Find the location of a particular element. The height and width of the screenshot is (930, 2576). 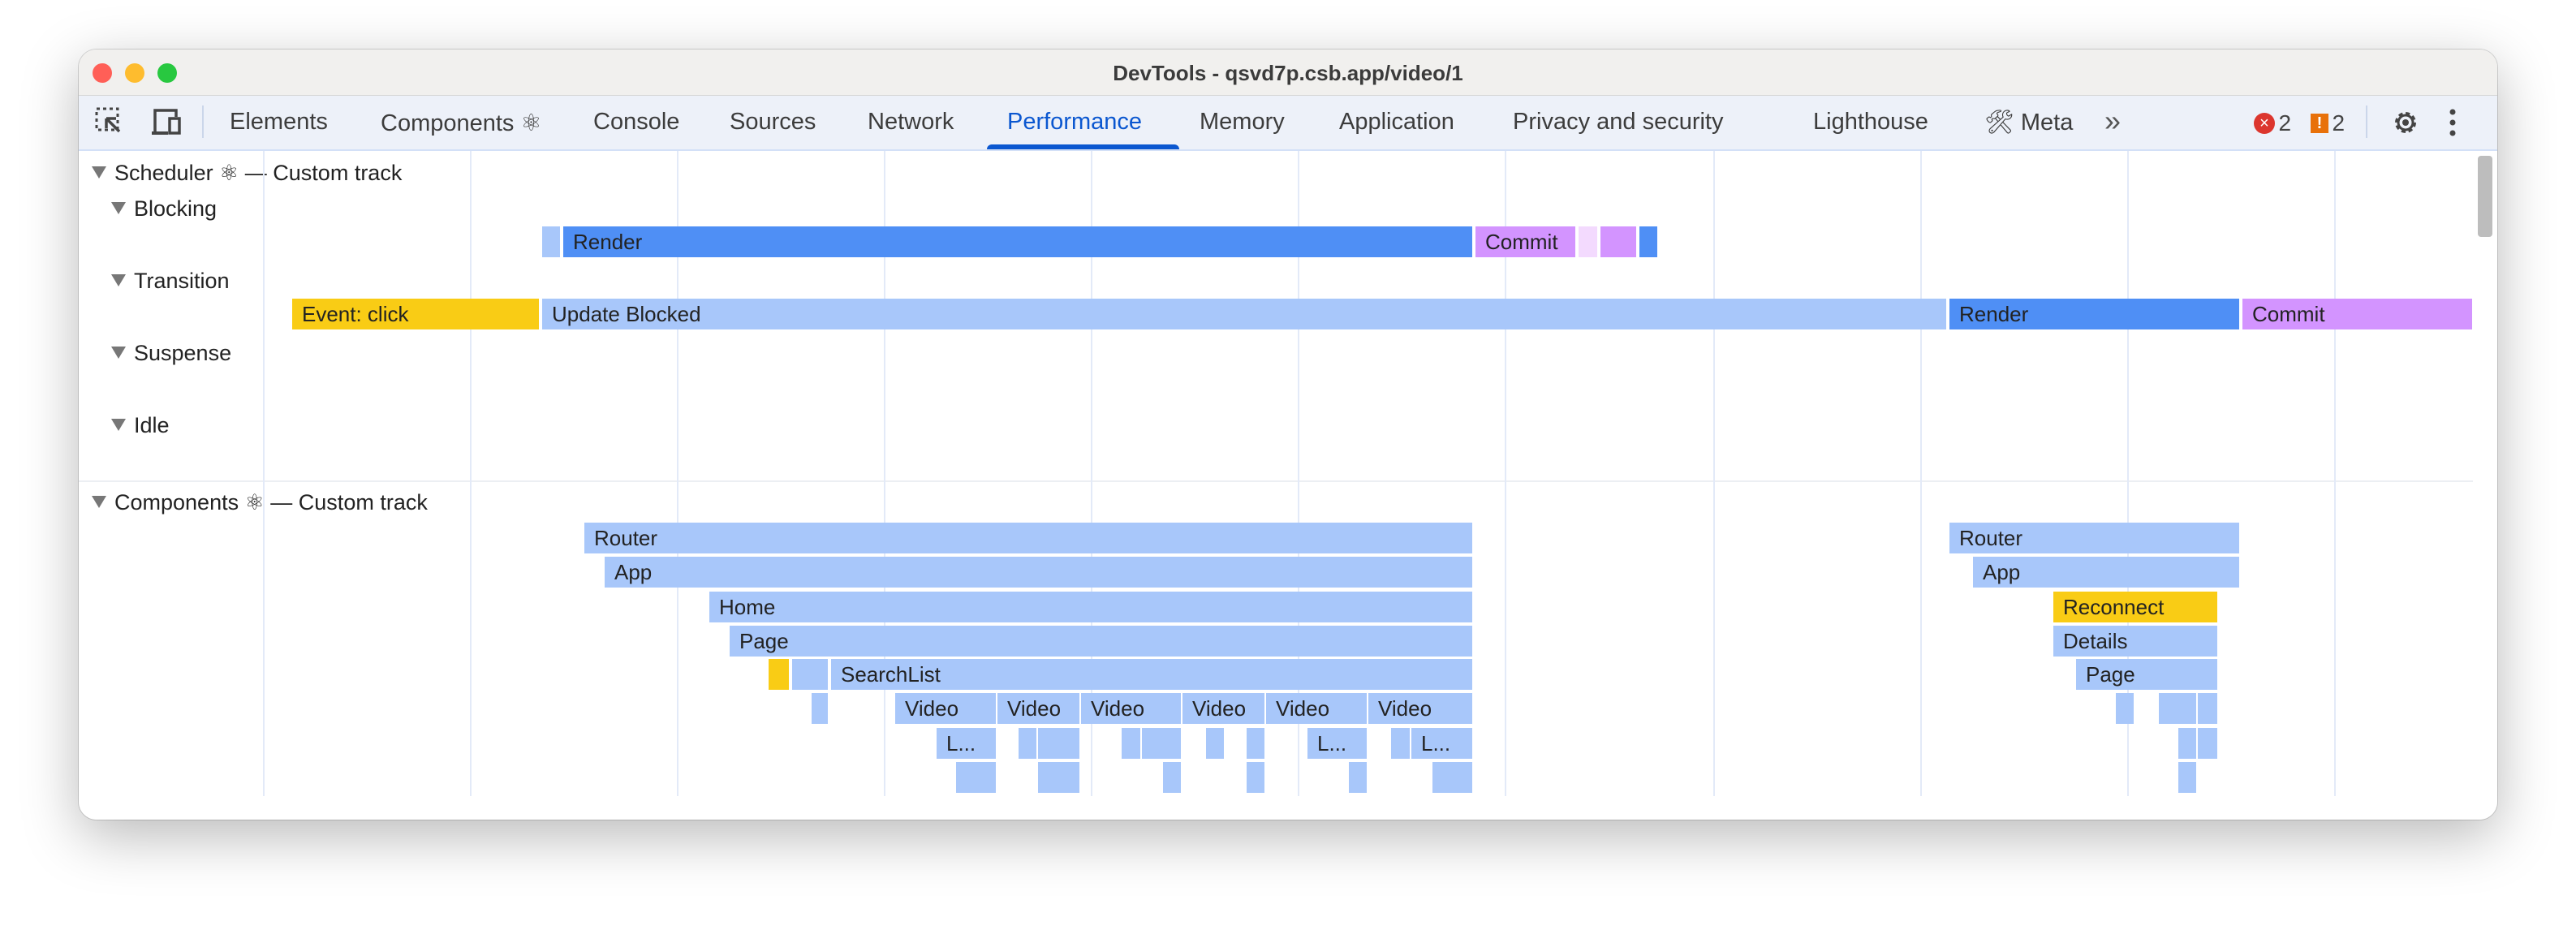

device-toolbar-icon is located at coordinates (167, 121).